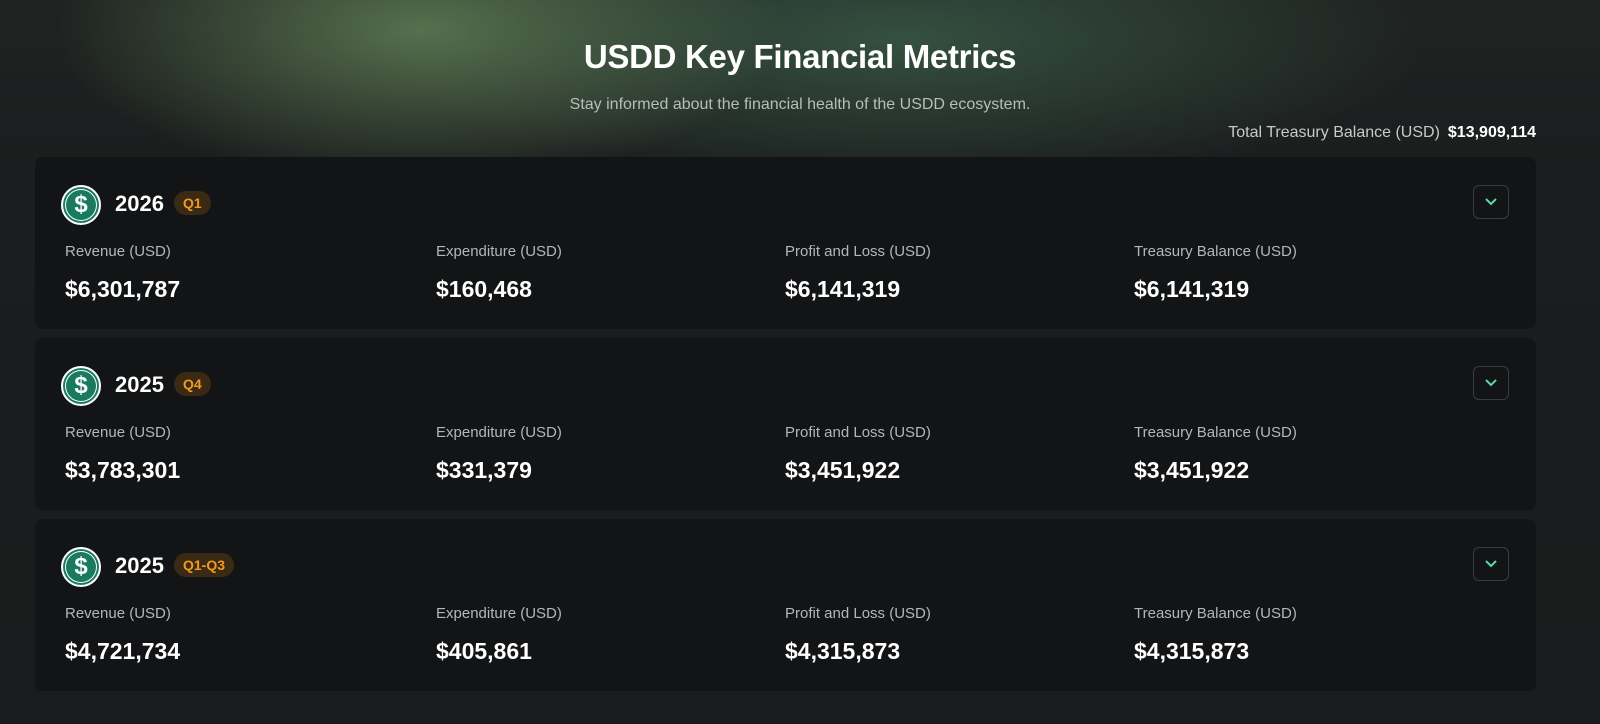  I want to click on metric-value: $331,379, so click(484, 470).